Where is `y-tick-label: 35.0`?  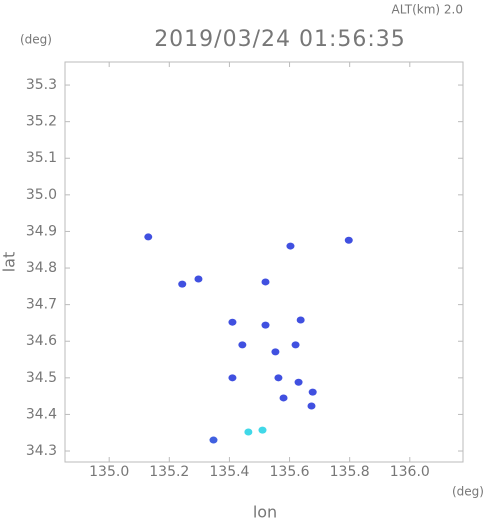 y-tick-label: 35.0 is located at coordinates (41, 195).